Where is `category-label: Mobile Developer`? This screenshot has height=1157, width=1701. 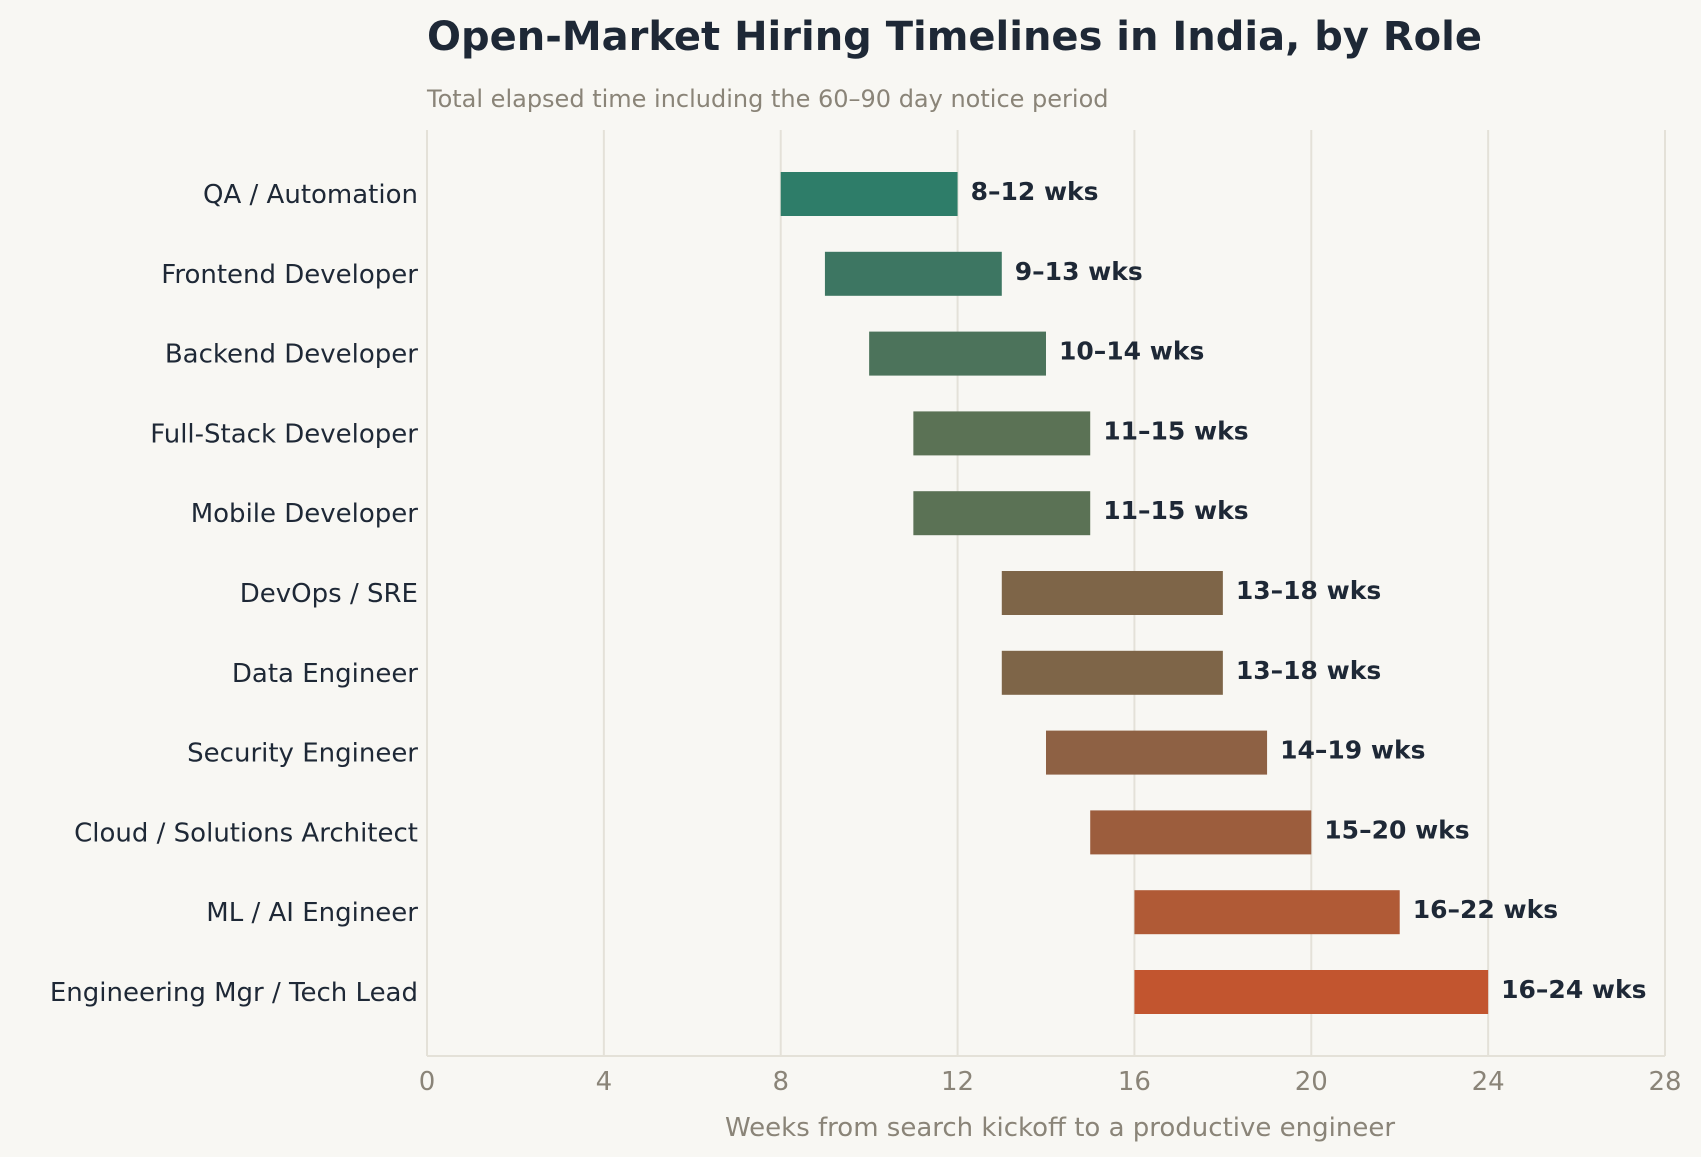 category-label: Mobile Developer is located at coordinates (305, 514).